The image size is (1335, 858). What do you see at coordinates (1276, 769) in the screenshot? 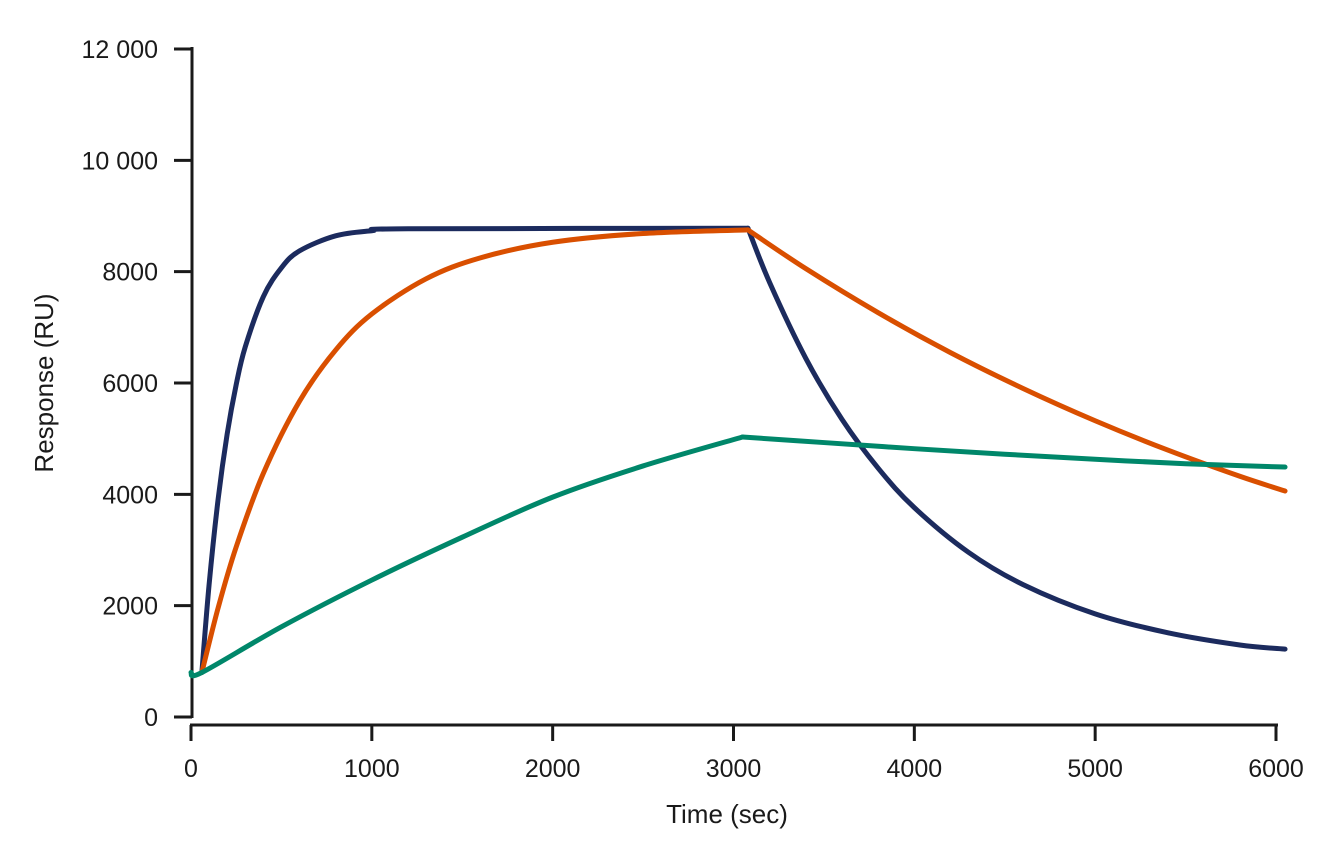
I see `x-tick-label: 6000` at bounding box center [1276, 769].